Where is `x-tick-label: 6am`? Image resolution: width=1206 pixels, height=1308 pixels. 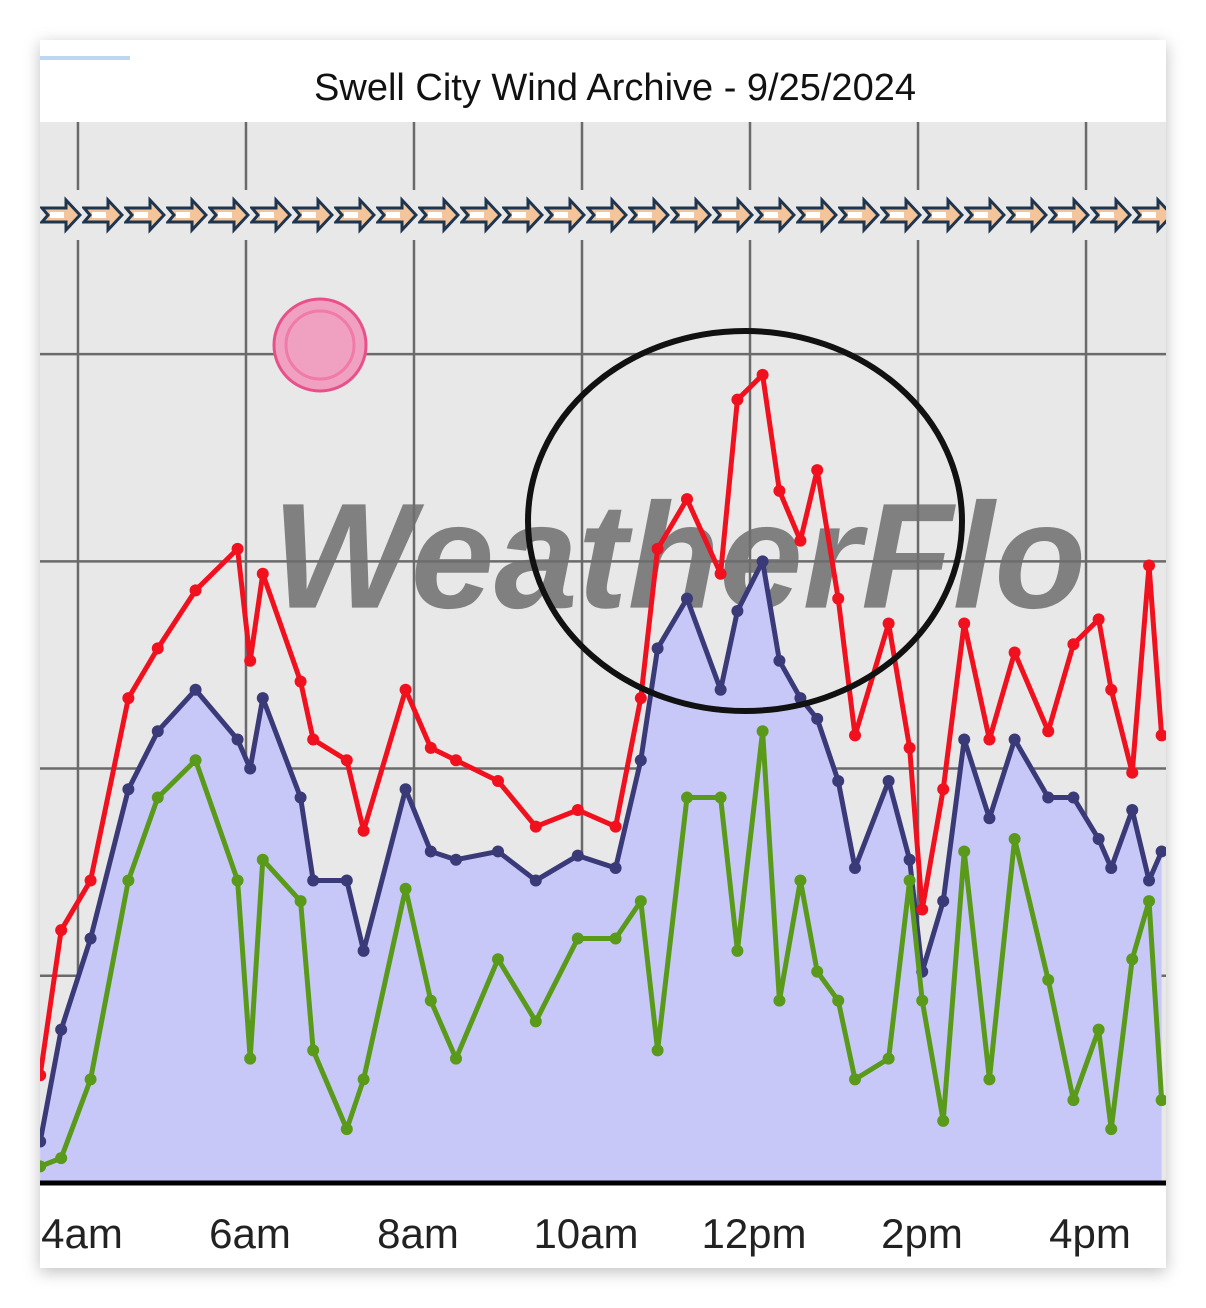 x-tick-label: 6am is located at coordinates (250, 1233).